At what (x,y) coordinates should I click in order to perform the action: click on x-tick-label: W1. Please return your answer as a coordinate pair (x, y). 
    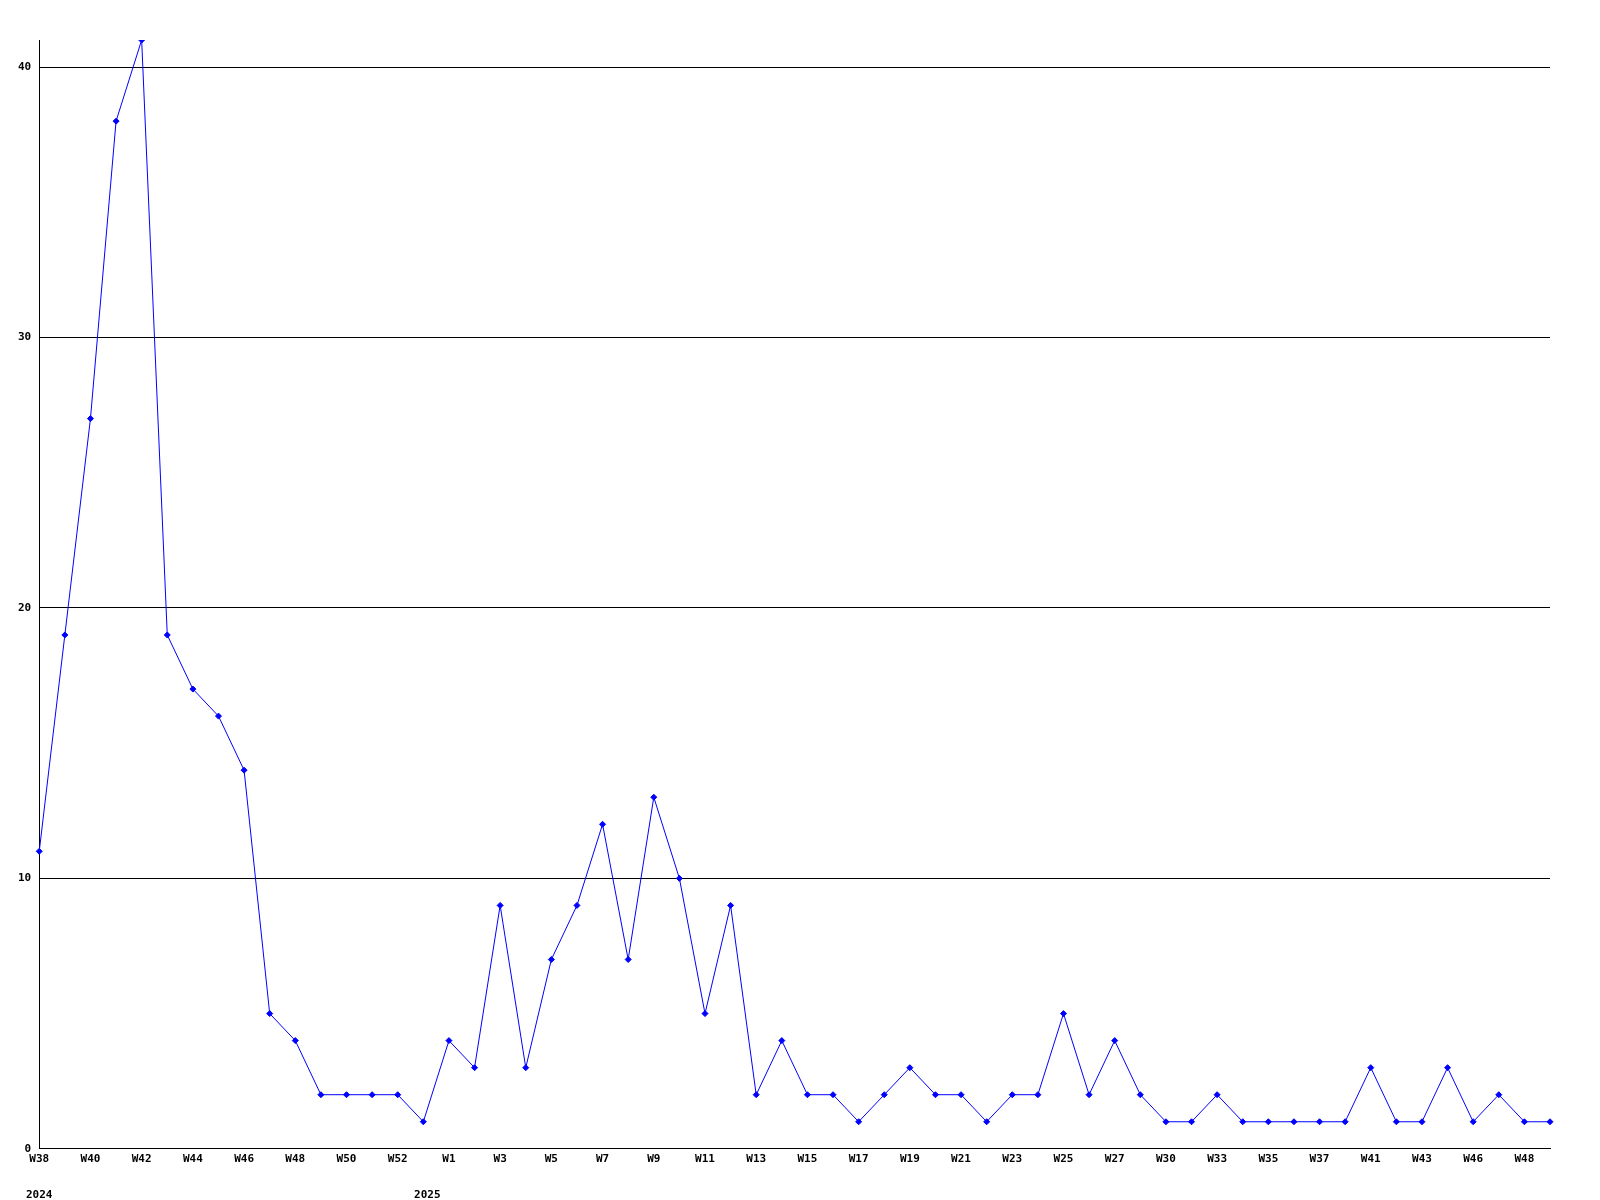
    Looking at the image, I should click on (449, 1159).